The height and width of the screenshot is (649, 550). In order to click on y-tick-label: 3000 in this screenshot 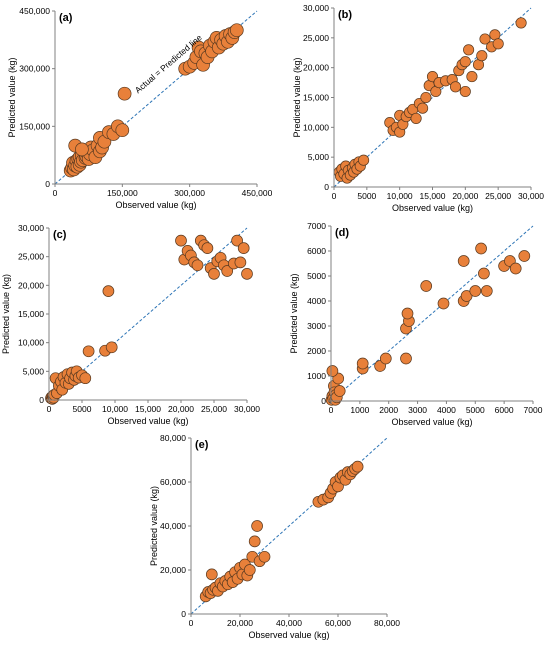, I will do `click(316, 326)`.